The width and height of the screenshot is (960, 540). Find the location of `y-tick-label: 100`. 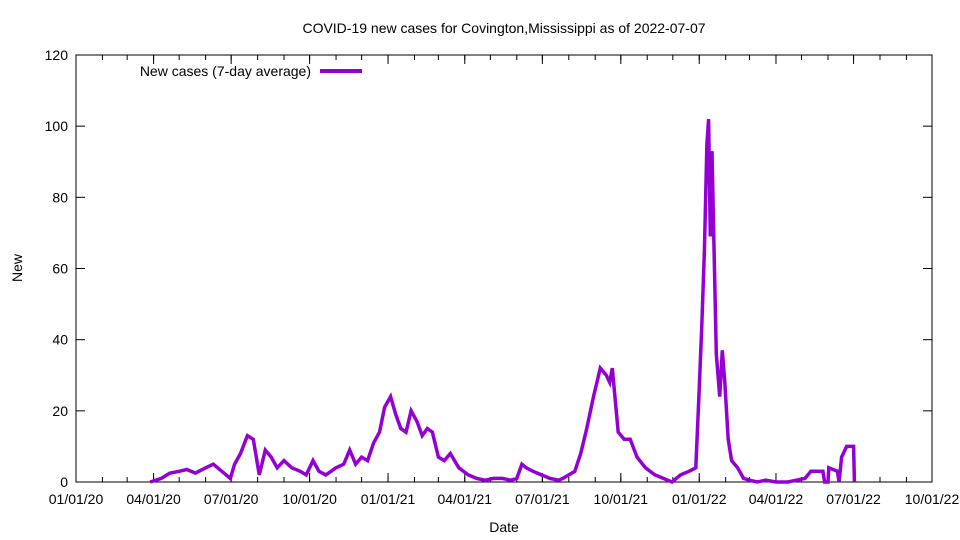

y-tick-label: 100 is located at coordinates (57, 126).